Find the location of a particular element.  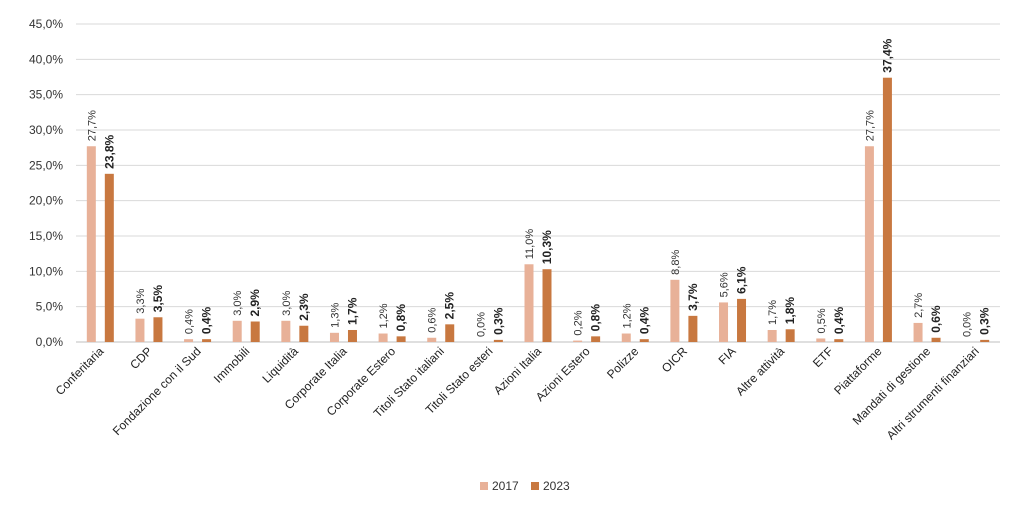

y-tick-label: 35,0% is located at coordinates (46, 95).